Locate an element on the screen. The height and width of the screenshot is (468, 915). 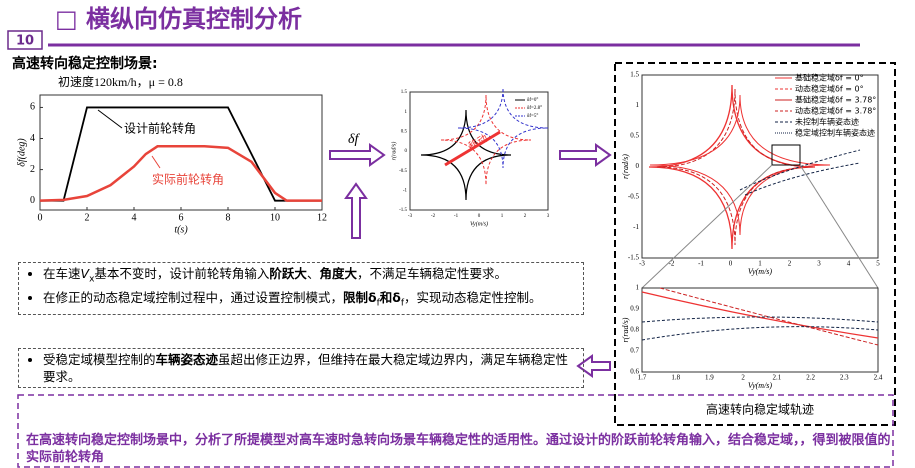
t: 阶跃大 is located at coordinates (288, 273).